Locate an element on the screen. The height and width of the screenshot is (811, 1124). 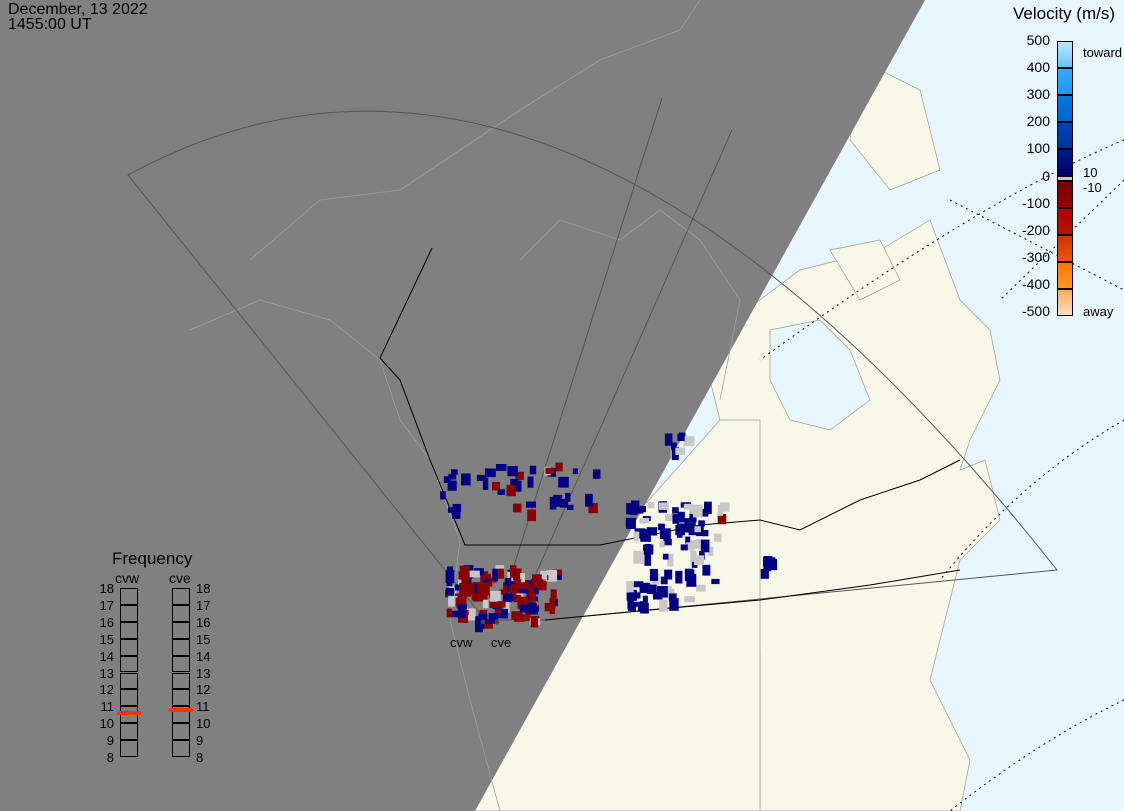
velocity-title: Velocity (m/s) is located at coordinates (1064, 13).